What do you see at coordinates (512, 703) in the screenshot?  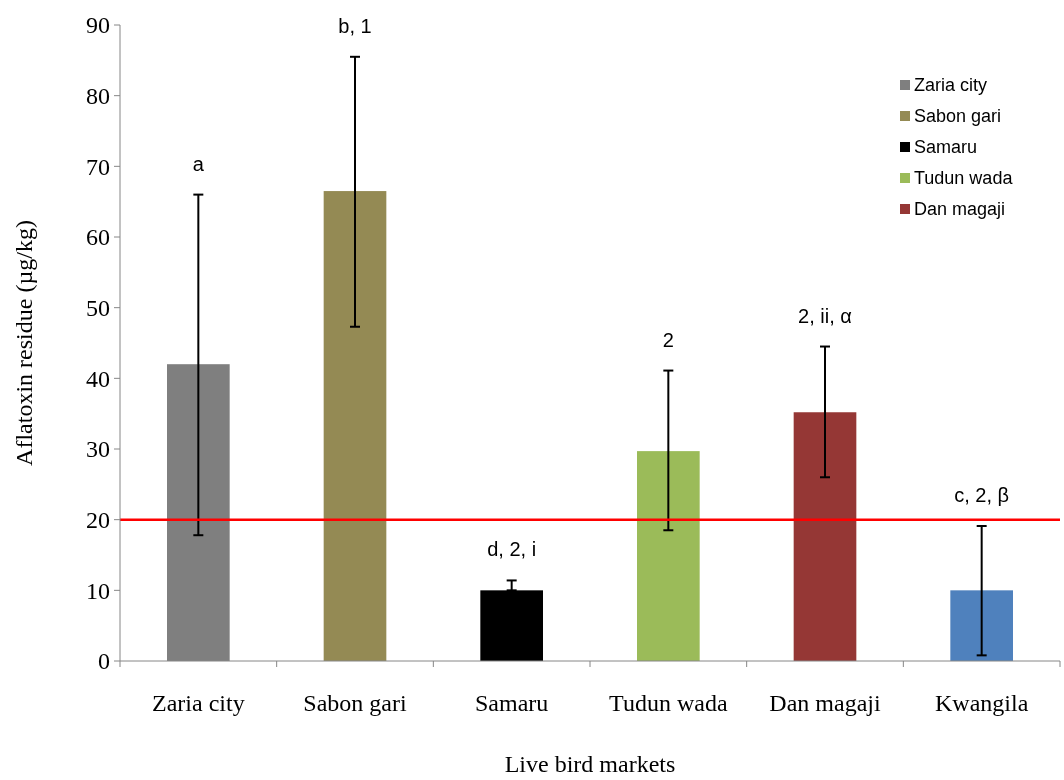 I see `x-tick-label: Samaru` at bounding box center [512, 703].